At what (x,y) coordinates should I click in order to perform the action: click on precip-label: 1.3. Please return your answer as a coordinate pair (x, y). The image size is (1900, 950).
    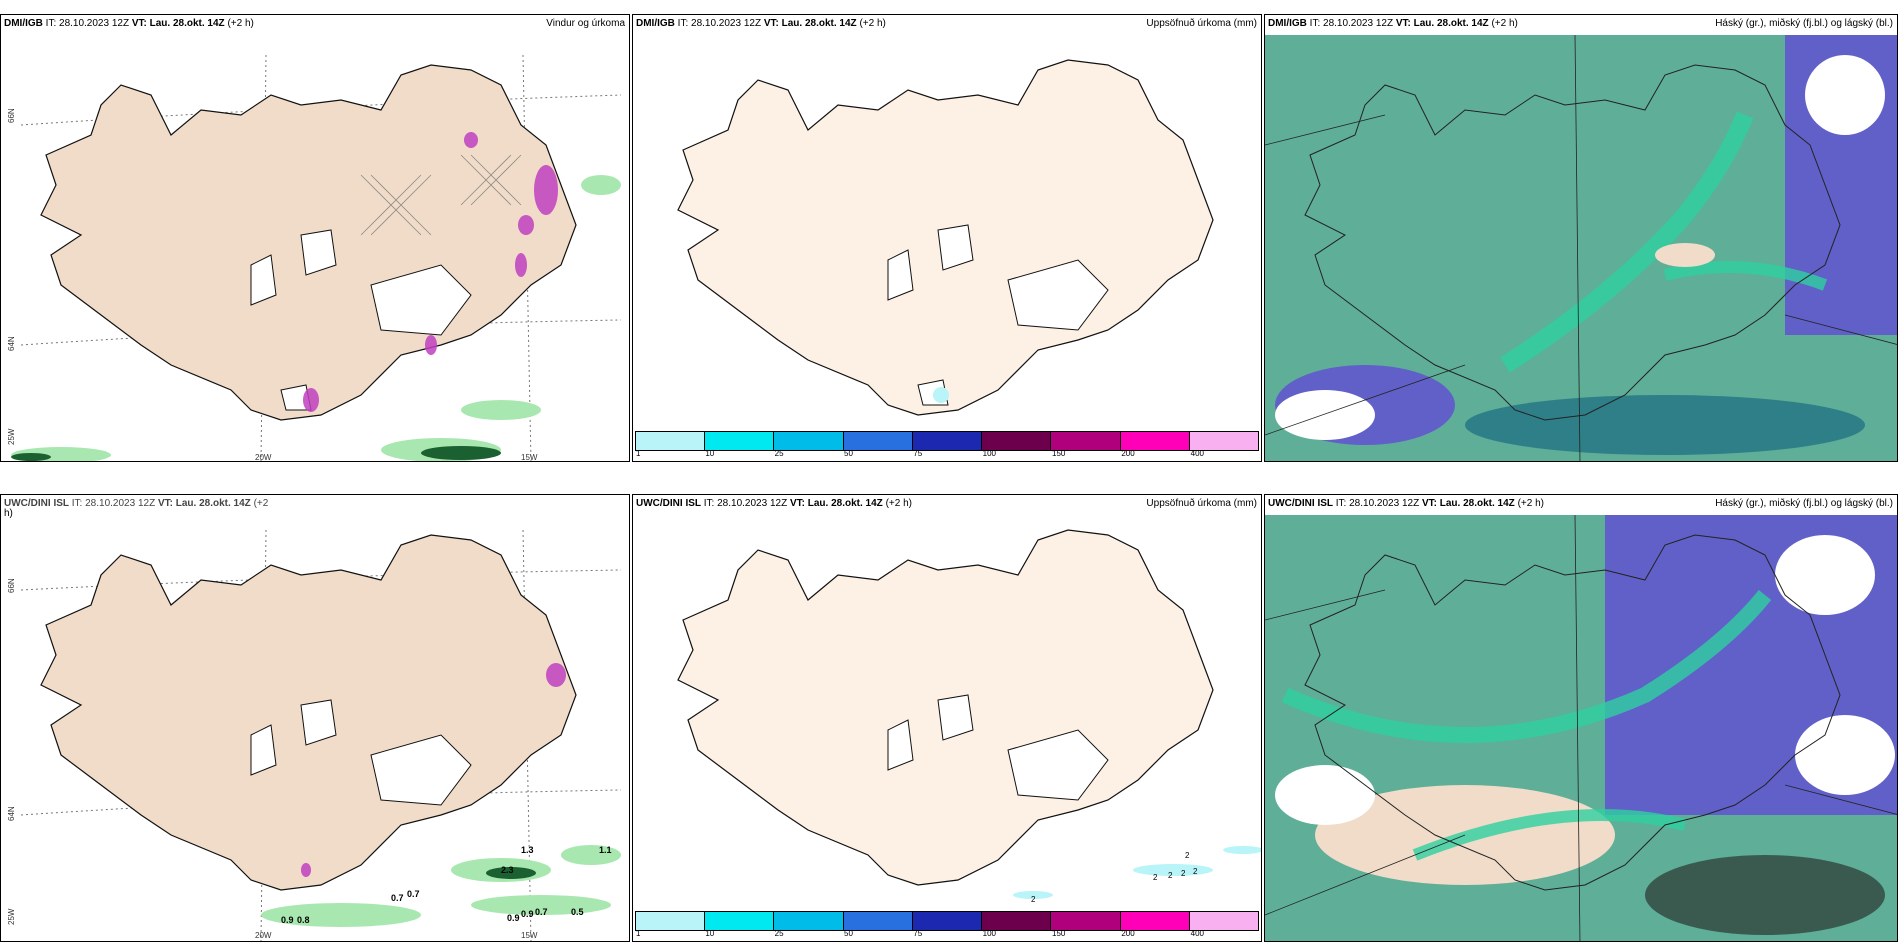
    Looking at the image, I should click on (527, 850).